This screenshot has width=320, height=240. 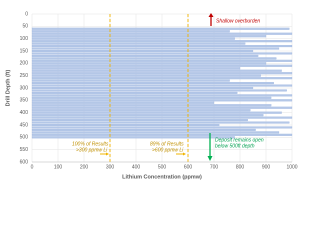 What do you see at coordinates (58, 167) in the screenshot?
I see `x-tick-label: 100` at bounding box center [58, 167].